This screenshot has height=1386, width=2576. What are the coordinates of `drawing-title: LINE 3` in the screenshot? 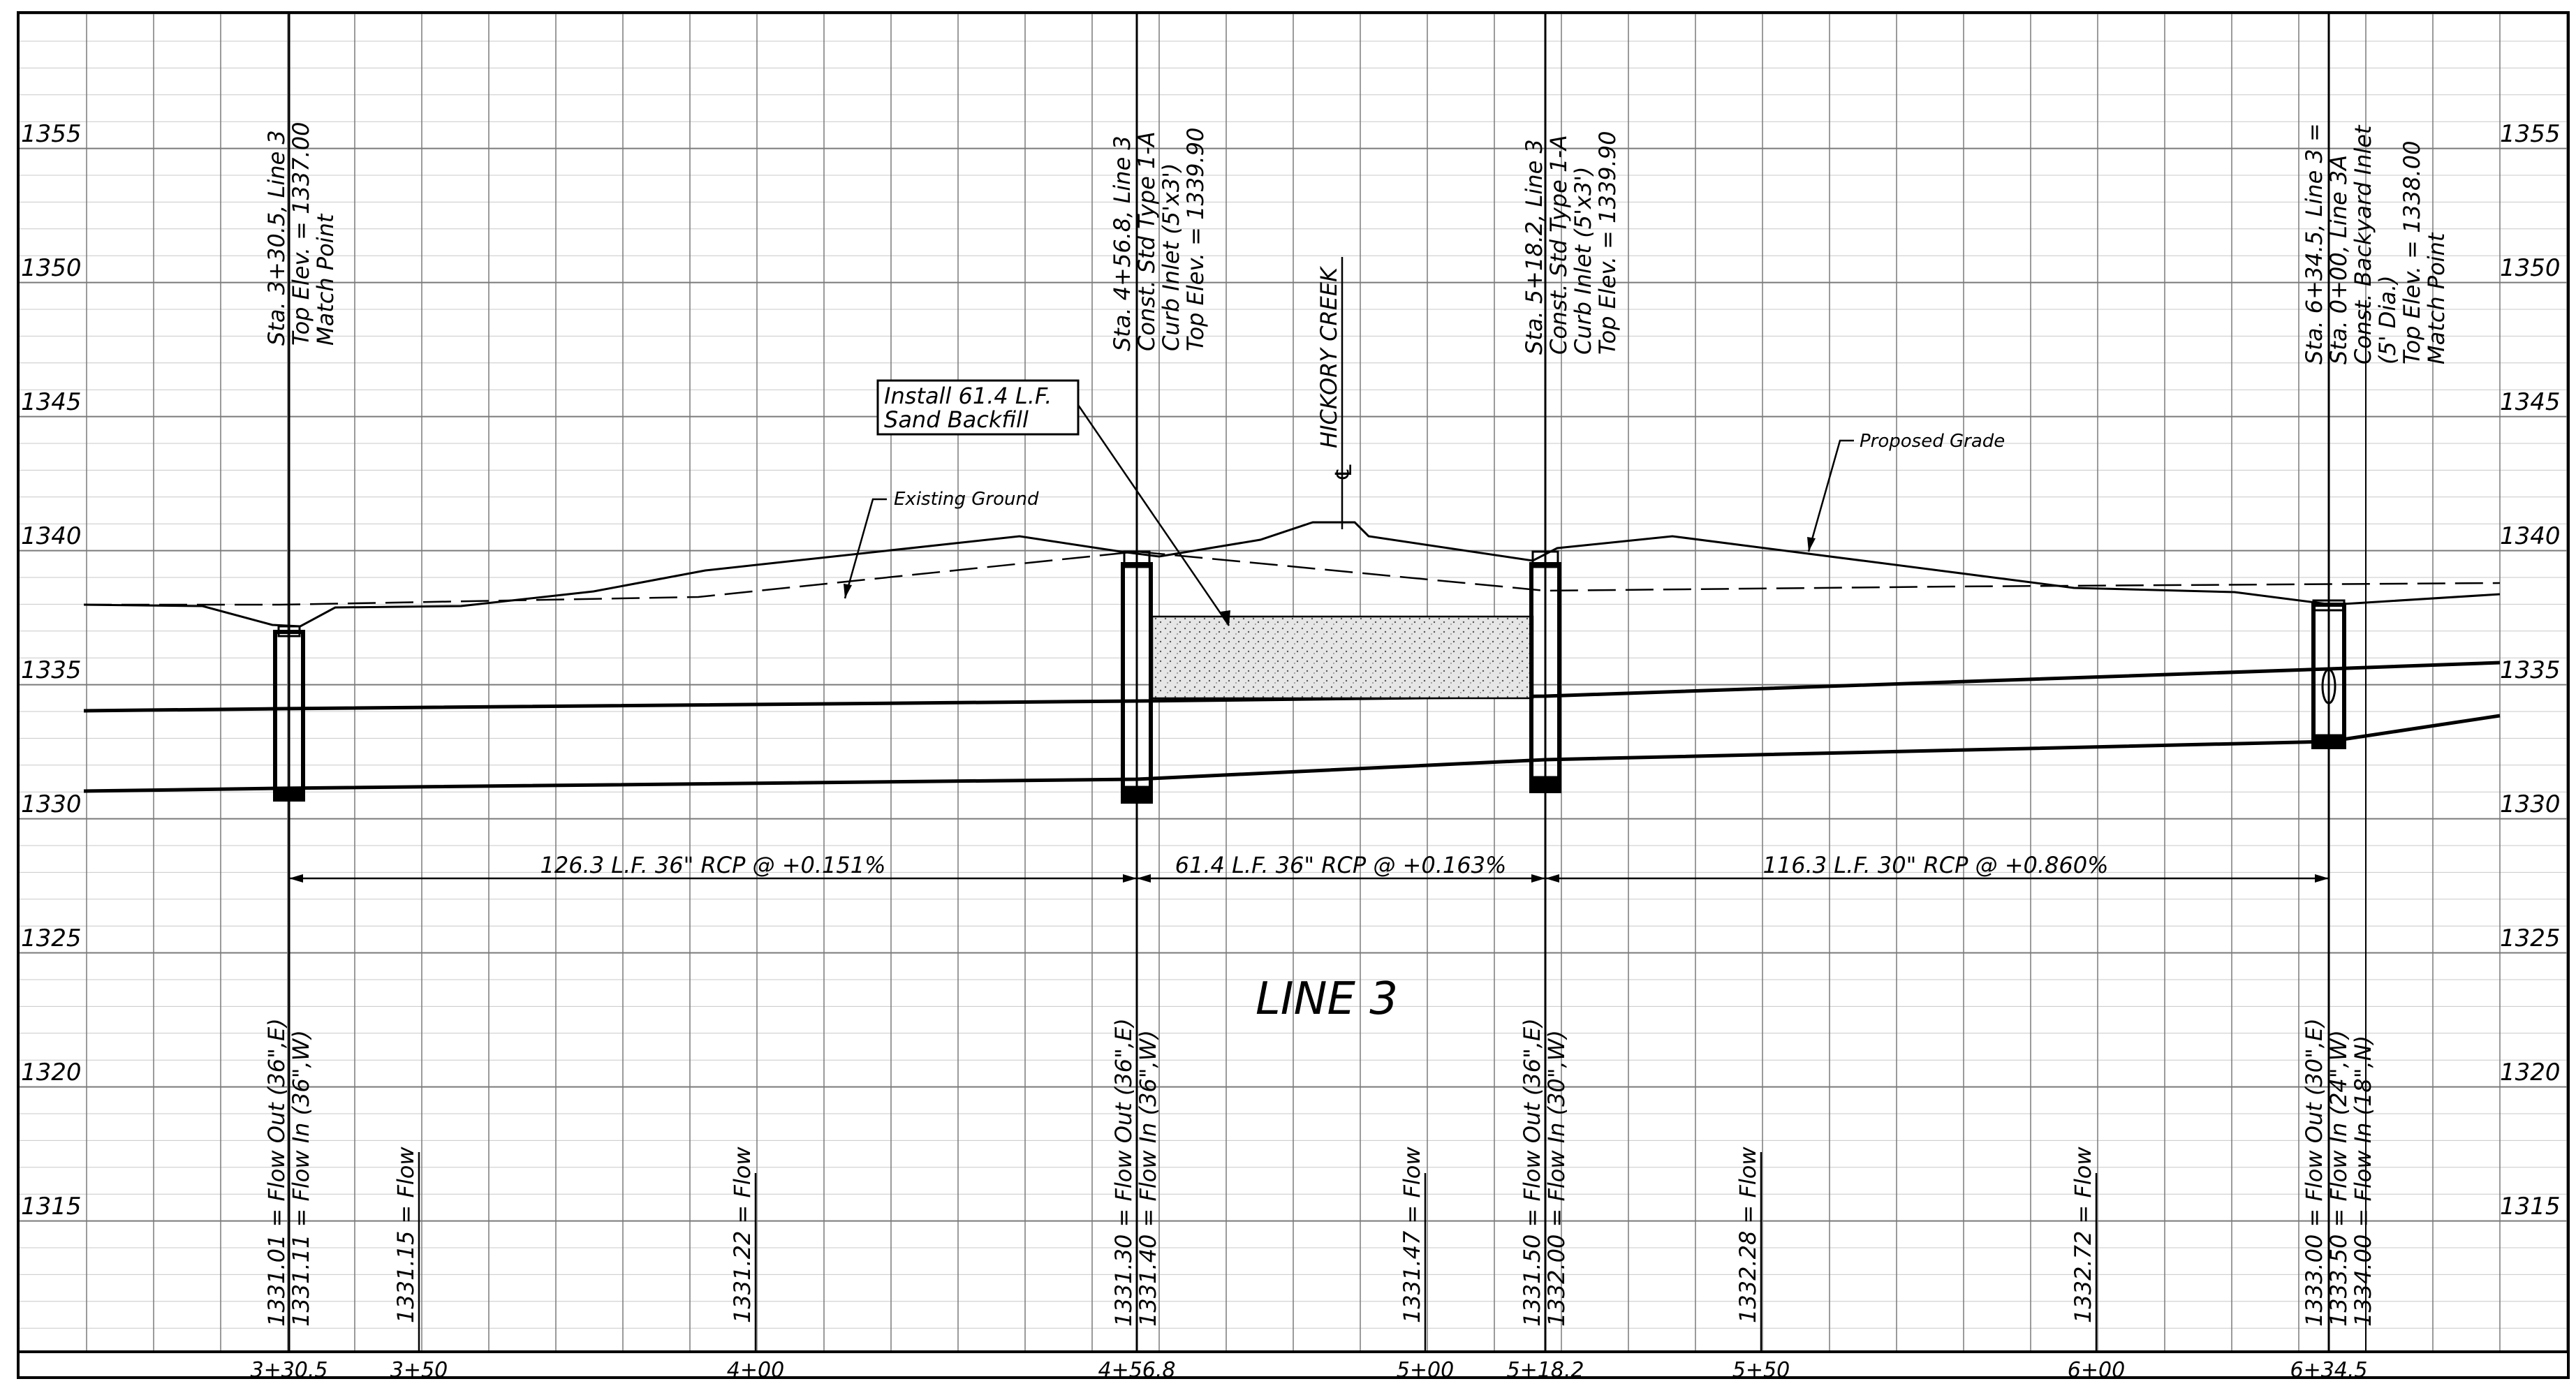 It's located at (1327, 999).